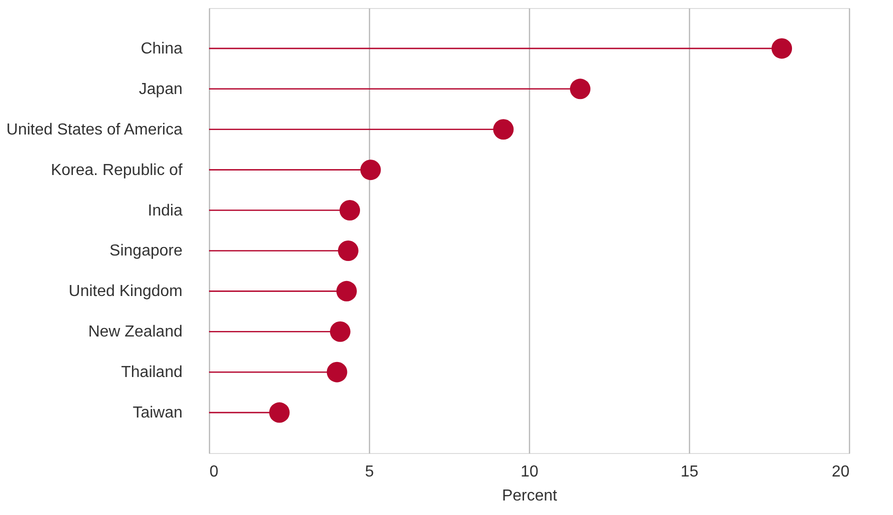 Image resolution: width=893 pixels, height=515 pixels. Describe the element at coordinates (841, 472) in the screenshot. I see `x-tick-label: 20` at that location.